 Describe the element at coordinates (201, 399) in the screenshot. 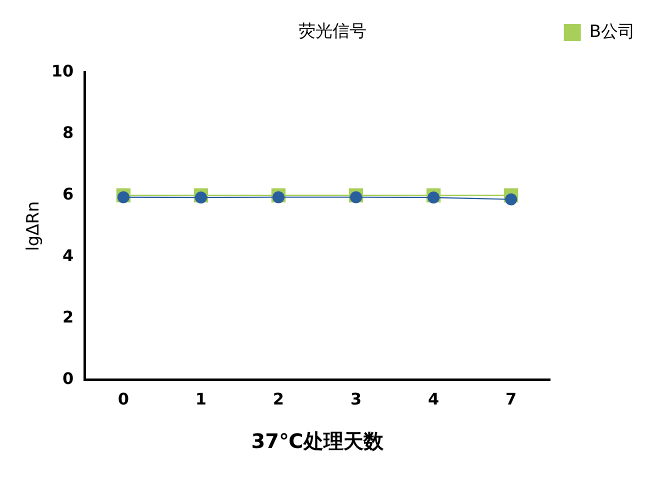

I see `x-tick-label: 1` at that location.